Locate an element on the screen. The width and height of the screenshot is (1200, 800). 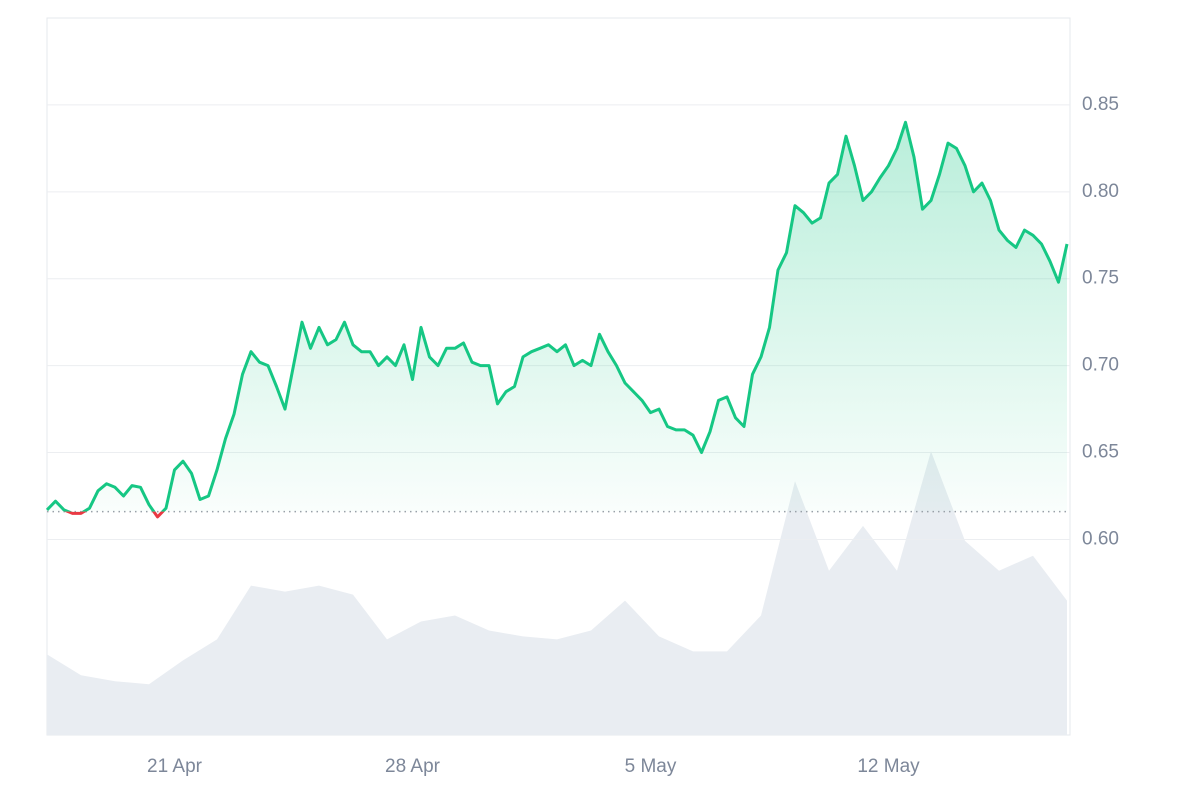
x-tick-label: 12 May is located at coordinates (888, 766).